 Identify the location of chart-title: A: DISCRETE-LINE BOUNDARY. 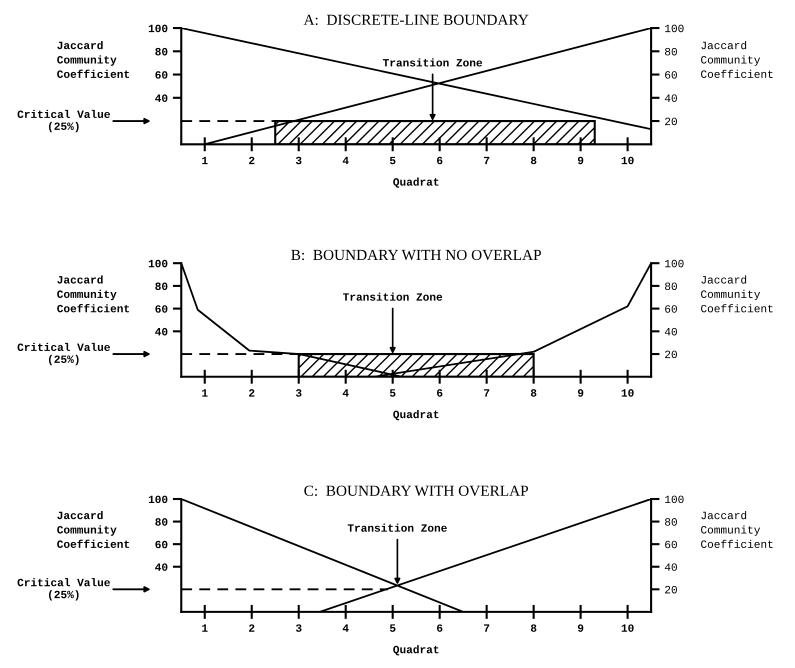
(416, 20).